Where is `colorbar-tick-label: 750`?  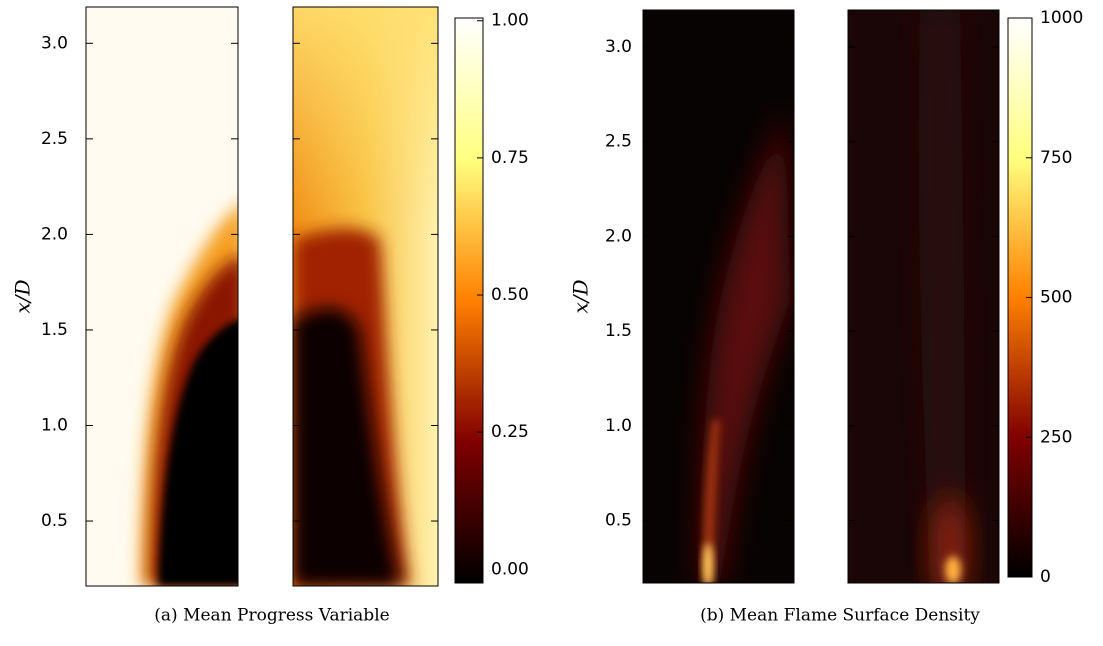
colorbar-tick-label: 750 is located at coordinates (1056, 158).